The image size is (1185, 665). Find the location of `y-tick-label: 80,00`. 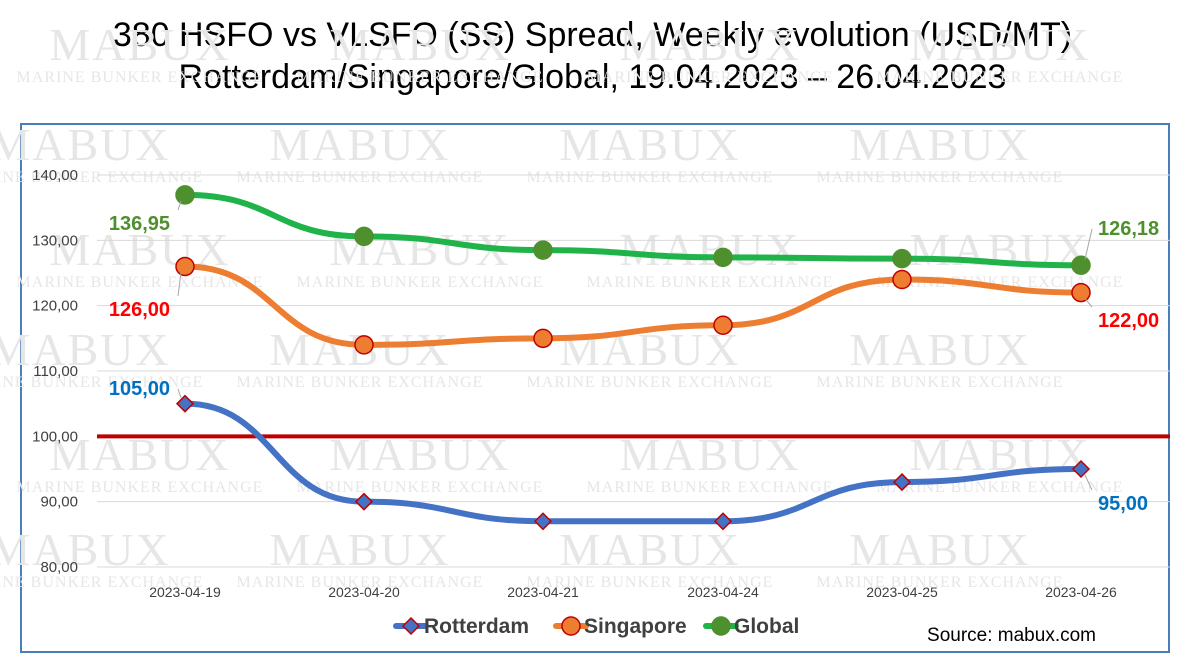

y-tick-label: 80,00 is located at coordinates (59, 567).